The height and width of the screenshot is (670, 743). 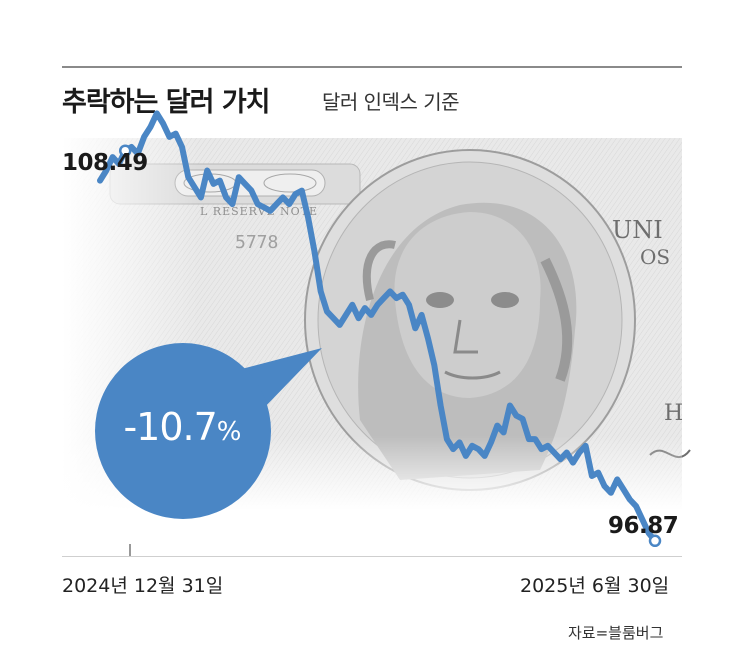 I want to click on chart-title: 추락하는 달러 가치, so click(x=166, y=102).